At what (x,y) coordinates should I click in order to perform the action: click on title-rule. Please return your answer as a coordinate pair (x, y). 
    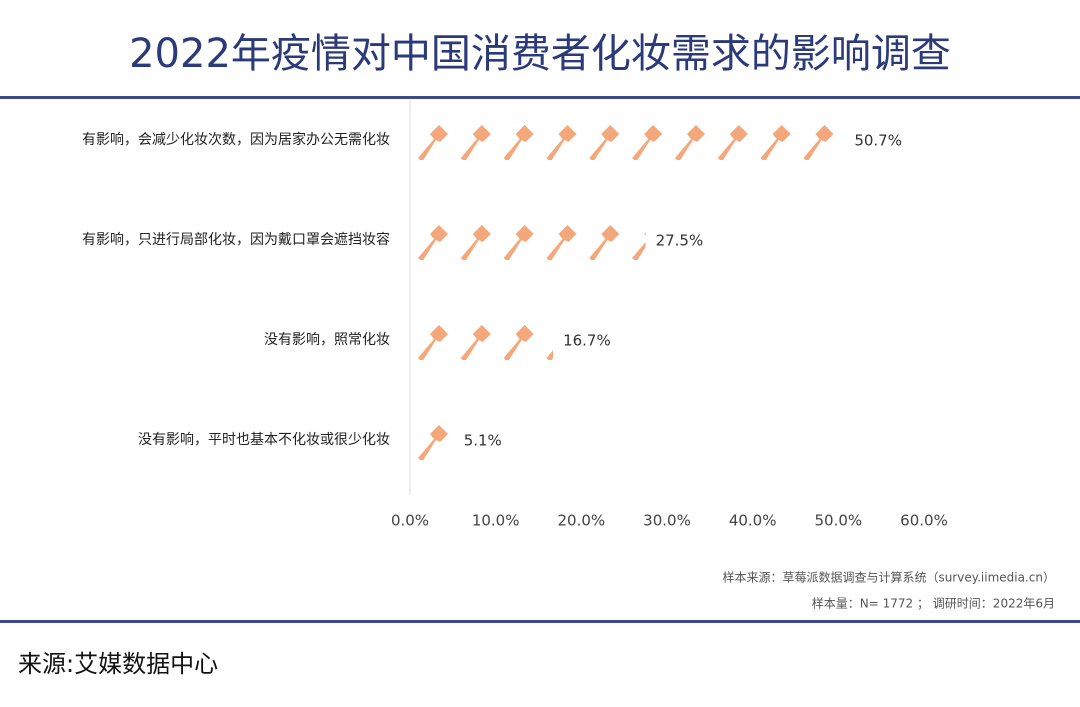
    Looking at the image, I should click on (540, 97).